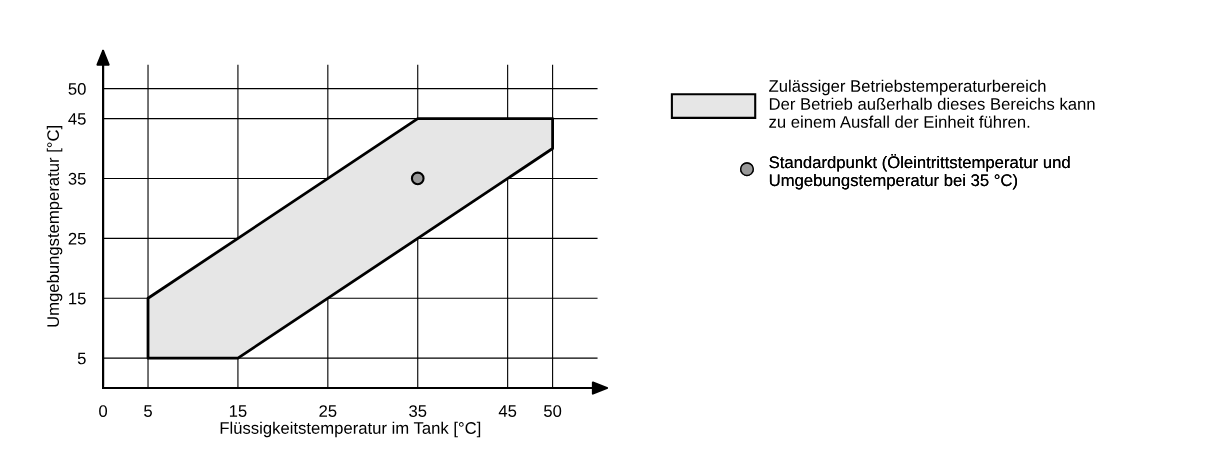 The width and height of the screenshot is (1227, 462). I want to click on x-tick-label: 0, so click(103, 411).